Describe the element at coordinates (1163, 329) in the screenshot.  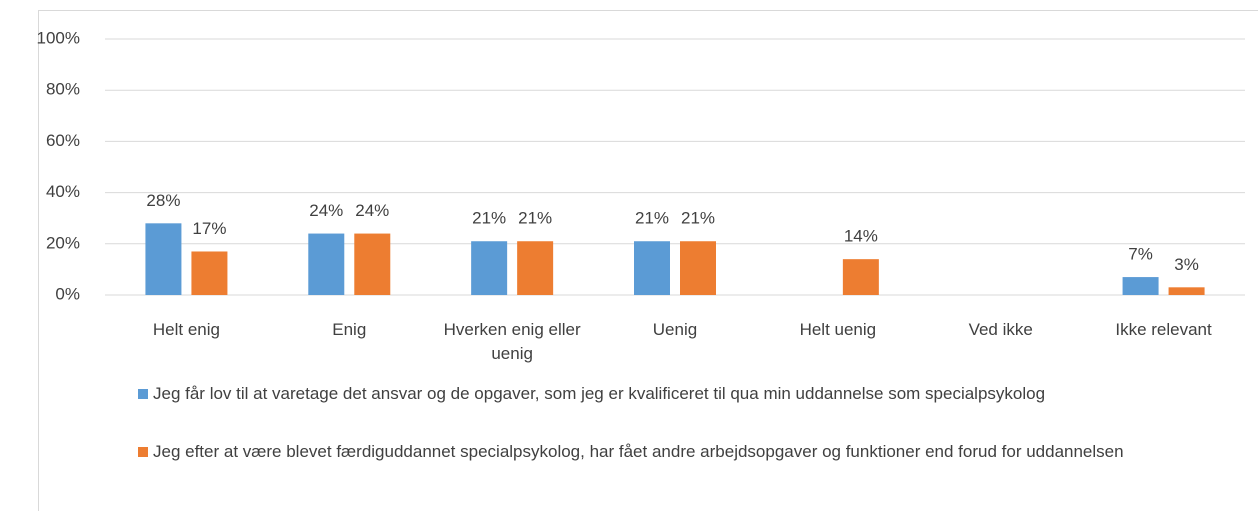
I see `x-tick-label: Ikke relevant` at that location.